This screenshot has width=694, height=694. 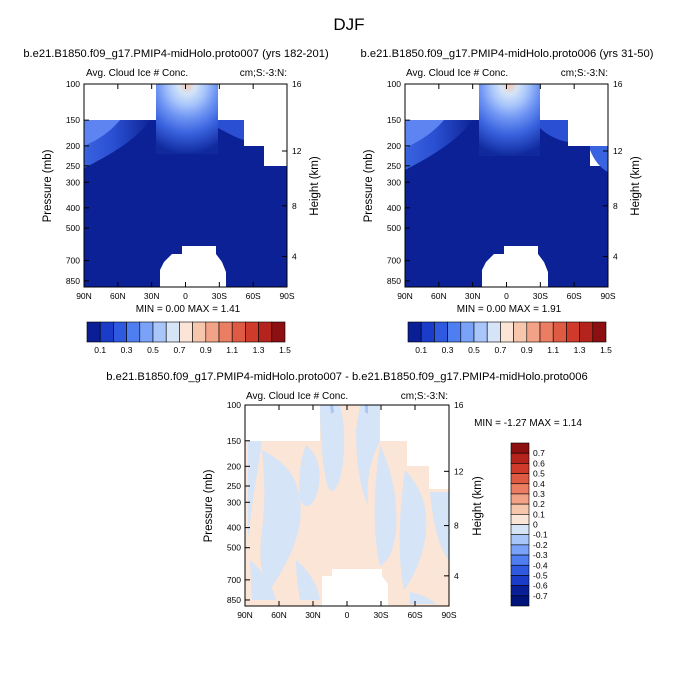 What do you see at coordinates (539, 474) in the screenshot?
I see `panel-3-colorbar-label: 0.5` at bounding box center [539, 474].